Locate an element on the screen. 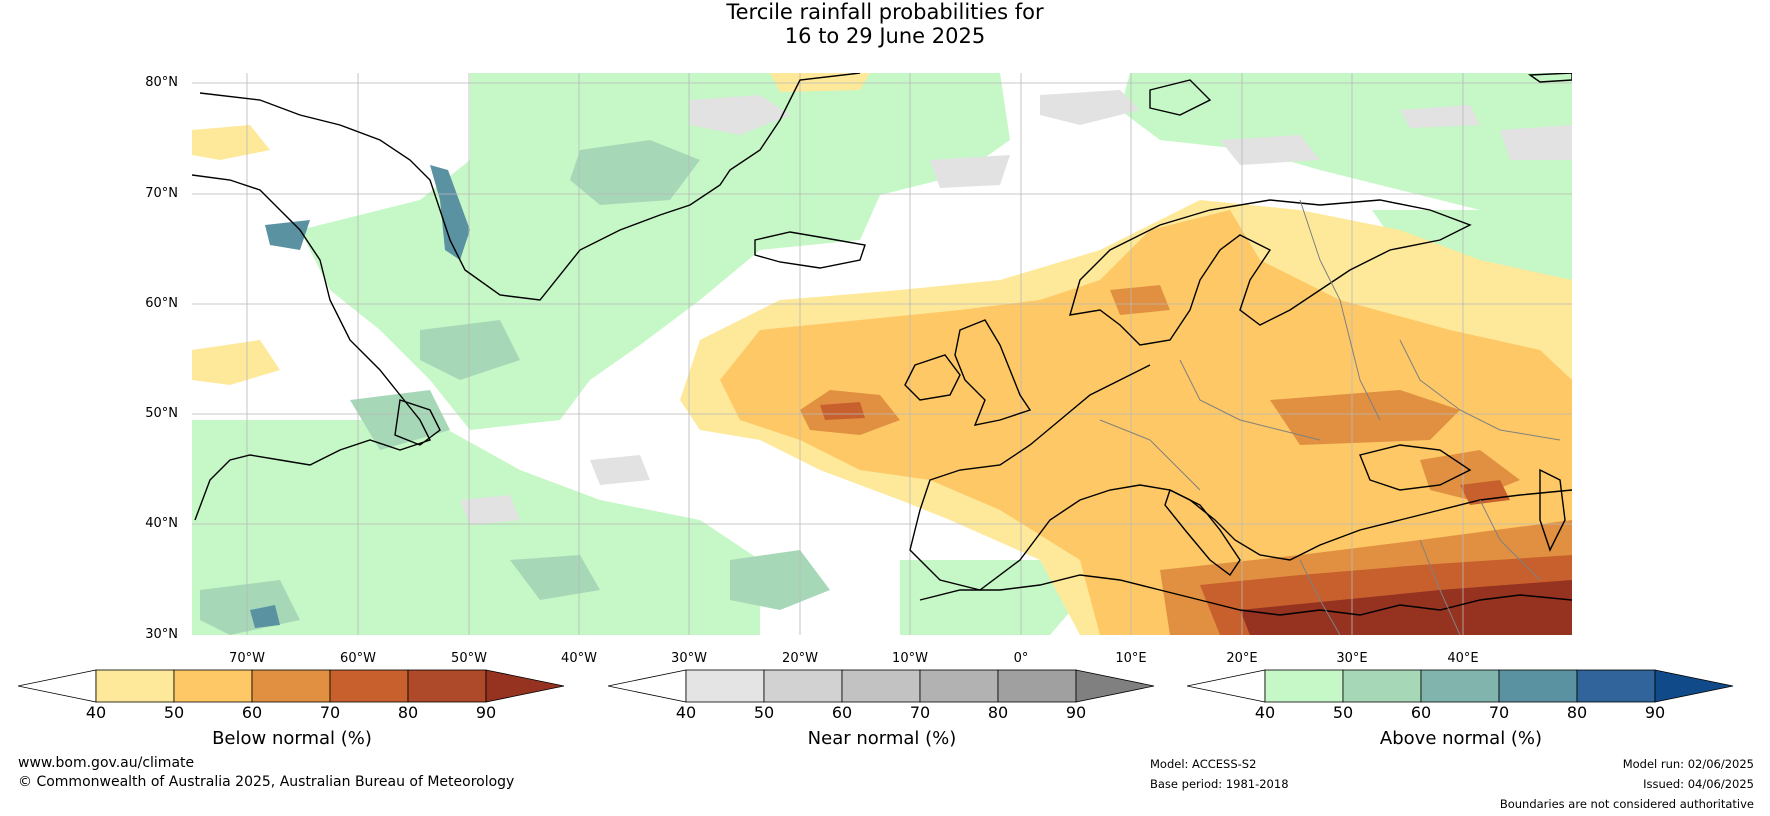 This screenshot has width=1770, height=816. great-britain-coast is located at coordinates (993, 372).